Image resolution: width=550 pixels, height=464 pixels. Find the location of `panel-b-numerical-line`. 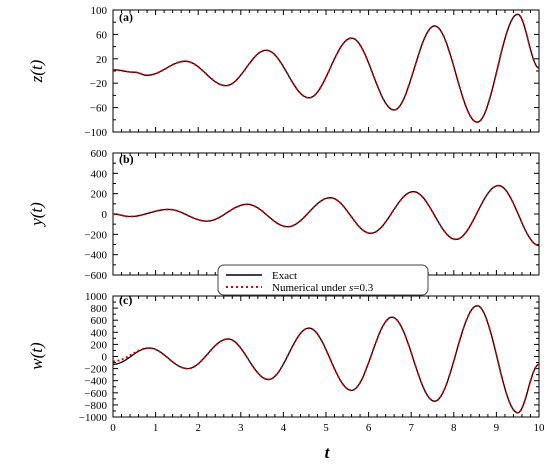

panel-b-numerical-line is located at coordinates (326, 215).